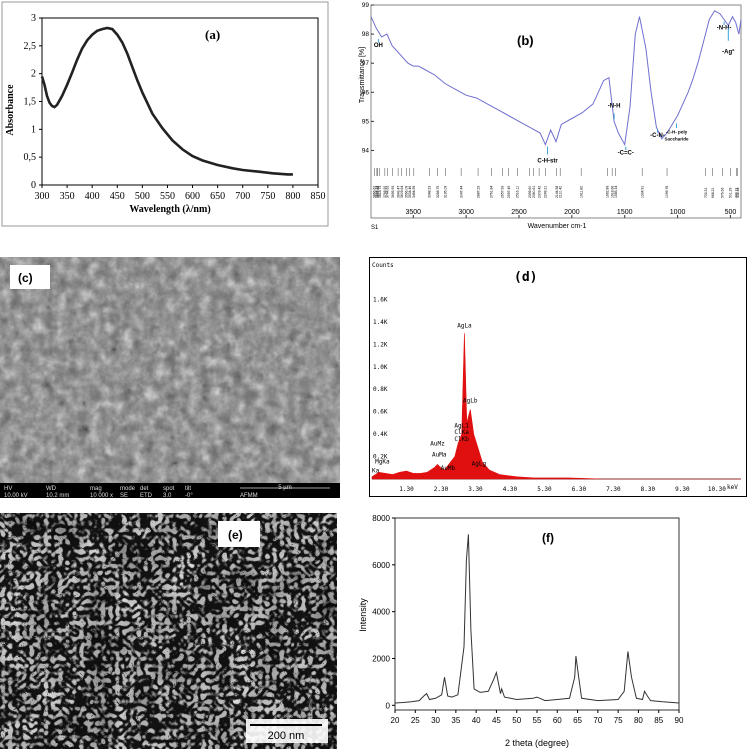  What do you see at coordinates (128, 489) in the screenshot?
I see `sem-info-header: mode` at bounding box center [128, 489].